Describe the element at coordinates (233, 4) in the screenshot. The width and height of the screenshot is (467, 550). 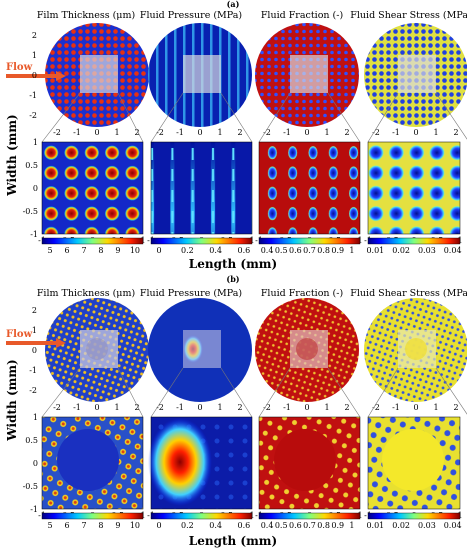
I see `panel-a-label: (a)` at that location.